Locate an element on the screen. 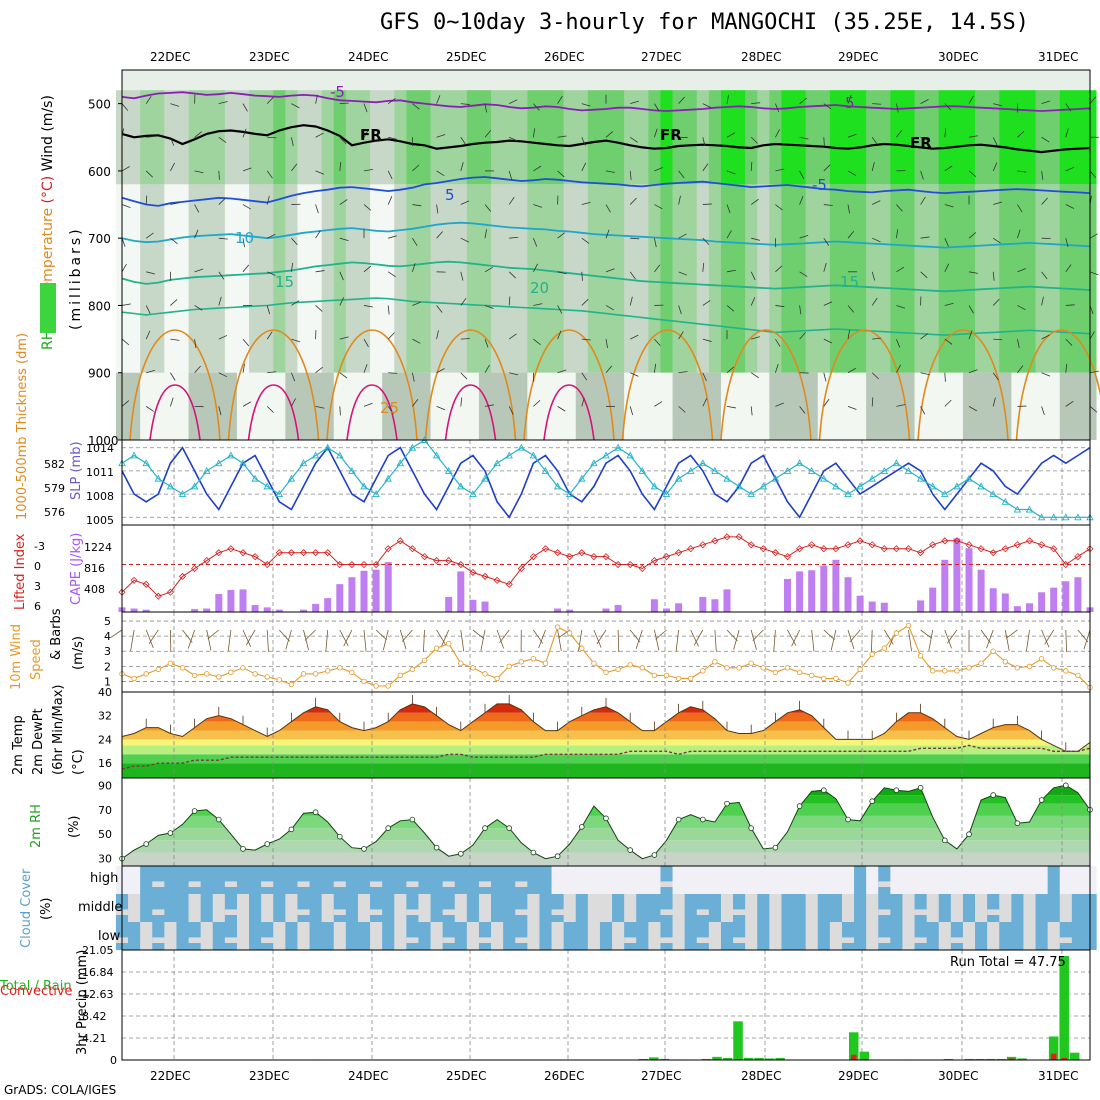 Image resolution: width=1100 pixels, height=1100 pixels. bottom-date-label: 29DEC is located at coordinates (858, 1076).